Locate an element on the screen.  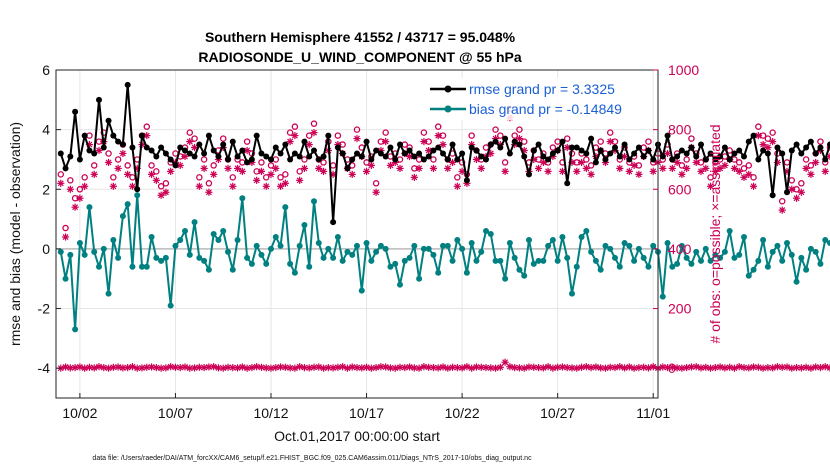
y2-tick-label: 800 is located at coordinates (680, 130).